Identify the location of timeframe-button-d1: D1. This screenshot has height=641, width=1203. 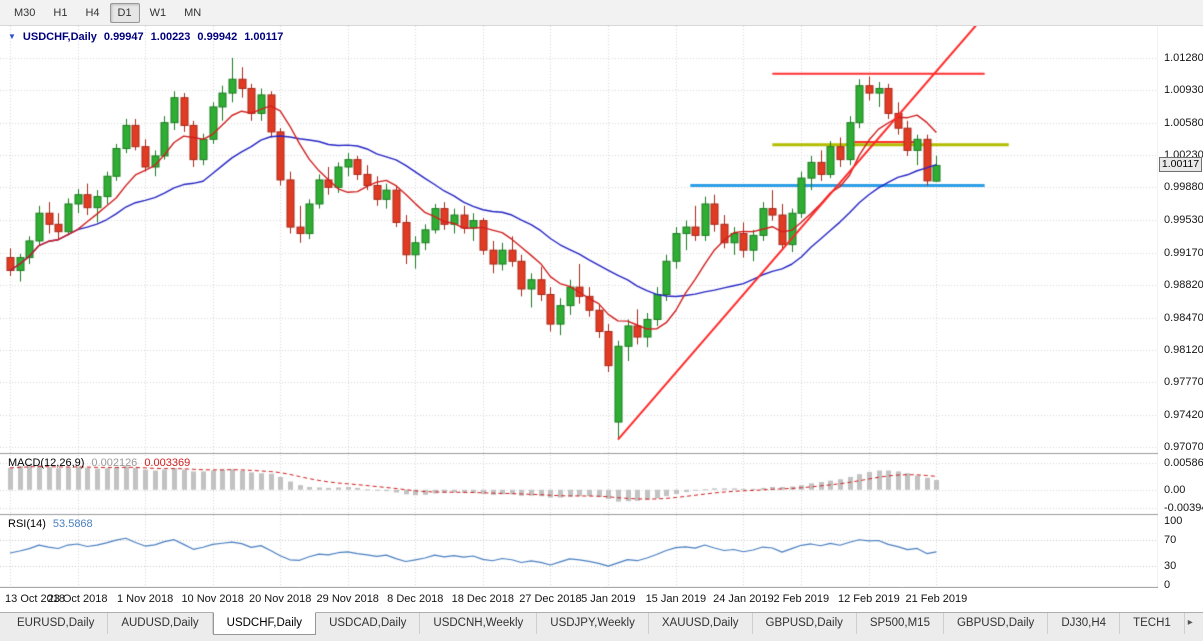
(124, 12).